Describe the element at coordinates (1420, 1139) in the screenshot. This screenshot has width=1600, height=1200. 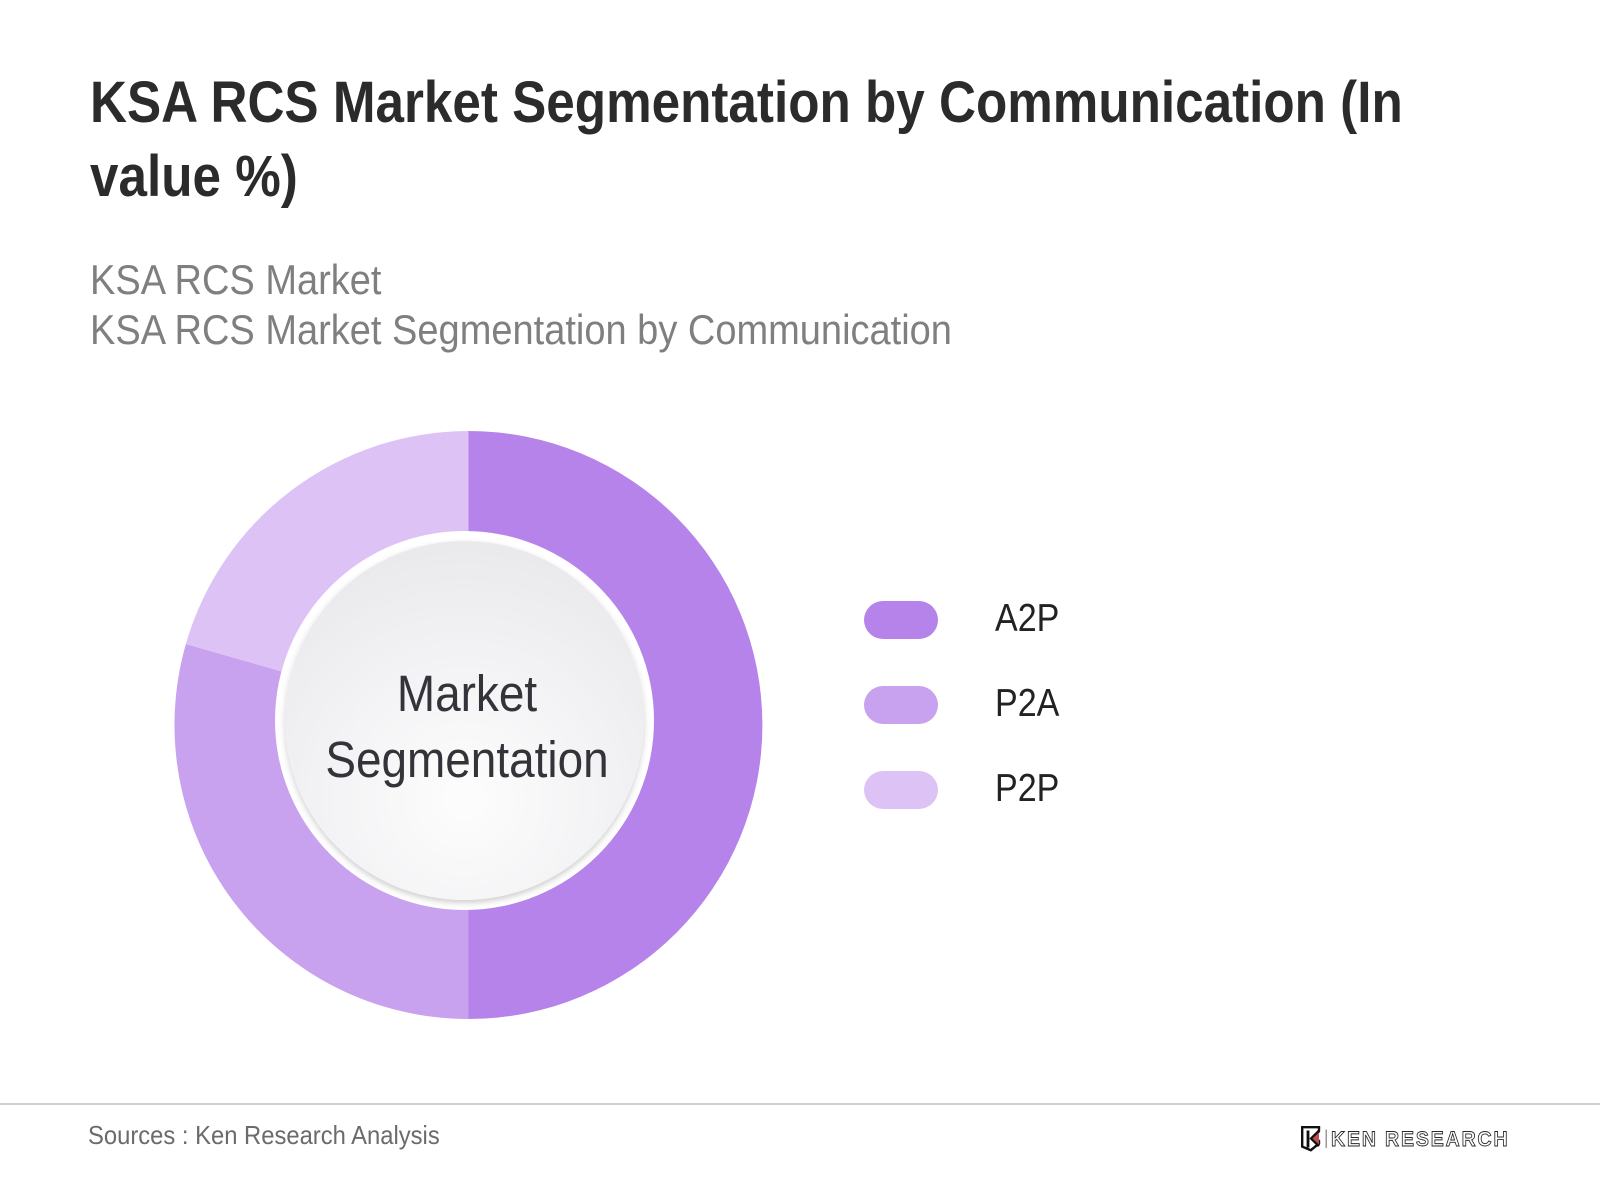
I see `svg-text: KEN RESEARCH` at that location.